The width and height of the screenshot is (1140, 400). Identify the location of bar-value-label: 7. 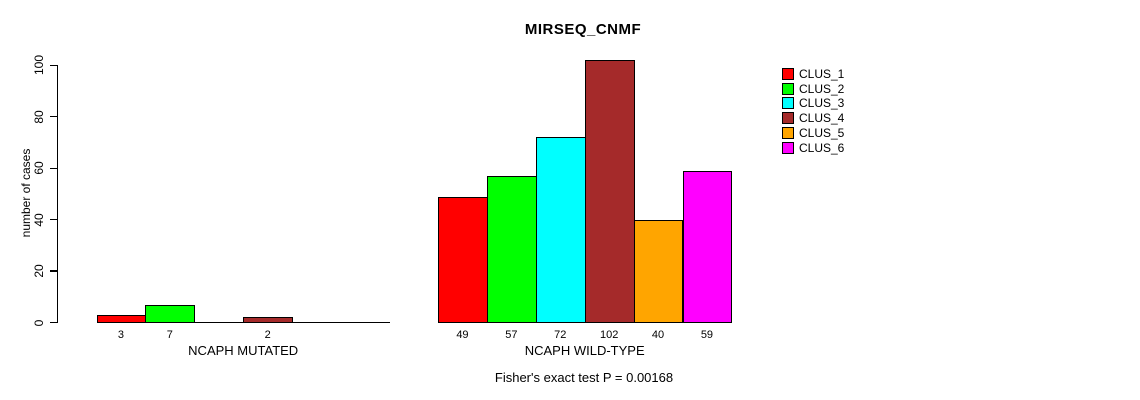
(169, 335).